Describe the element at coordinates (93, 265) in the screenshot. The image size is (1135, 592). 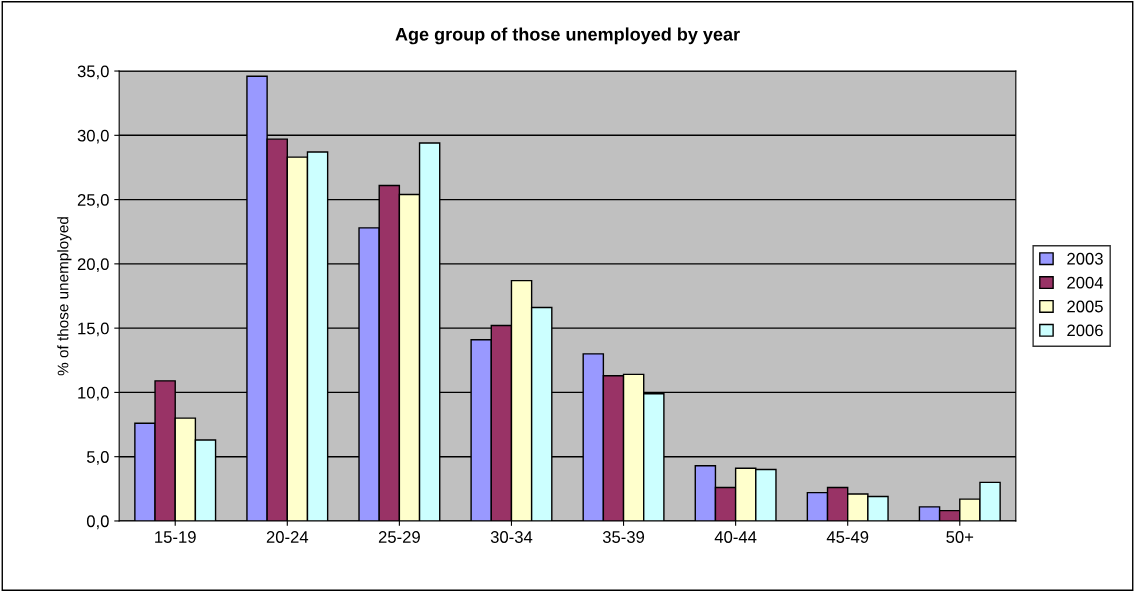
I see `y-tick-label: 20,0` at that location.